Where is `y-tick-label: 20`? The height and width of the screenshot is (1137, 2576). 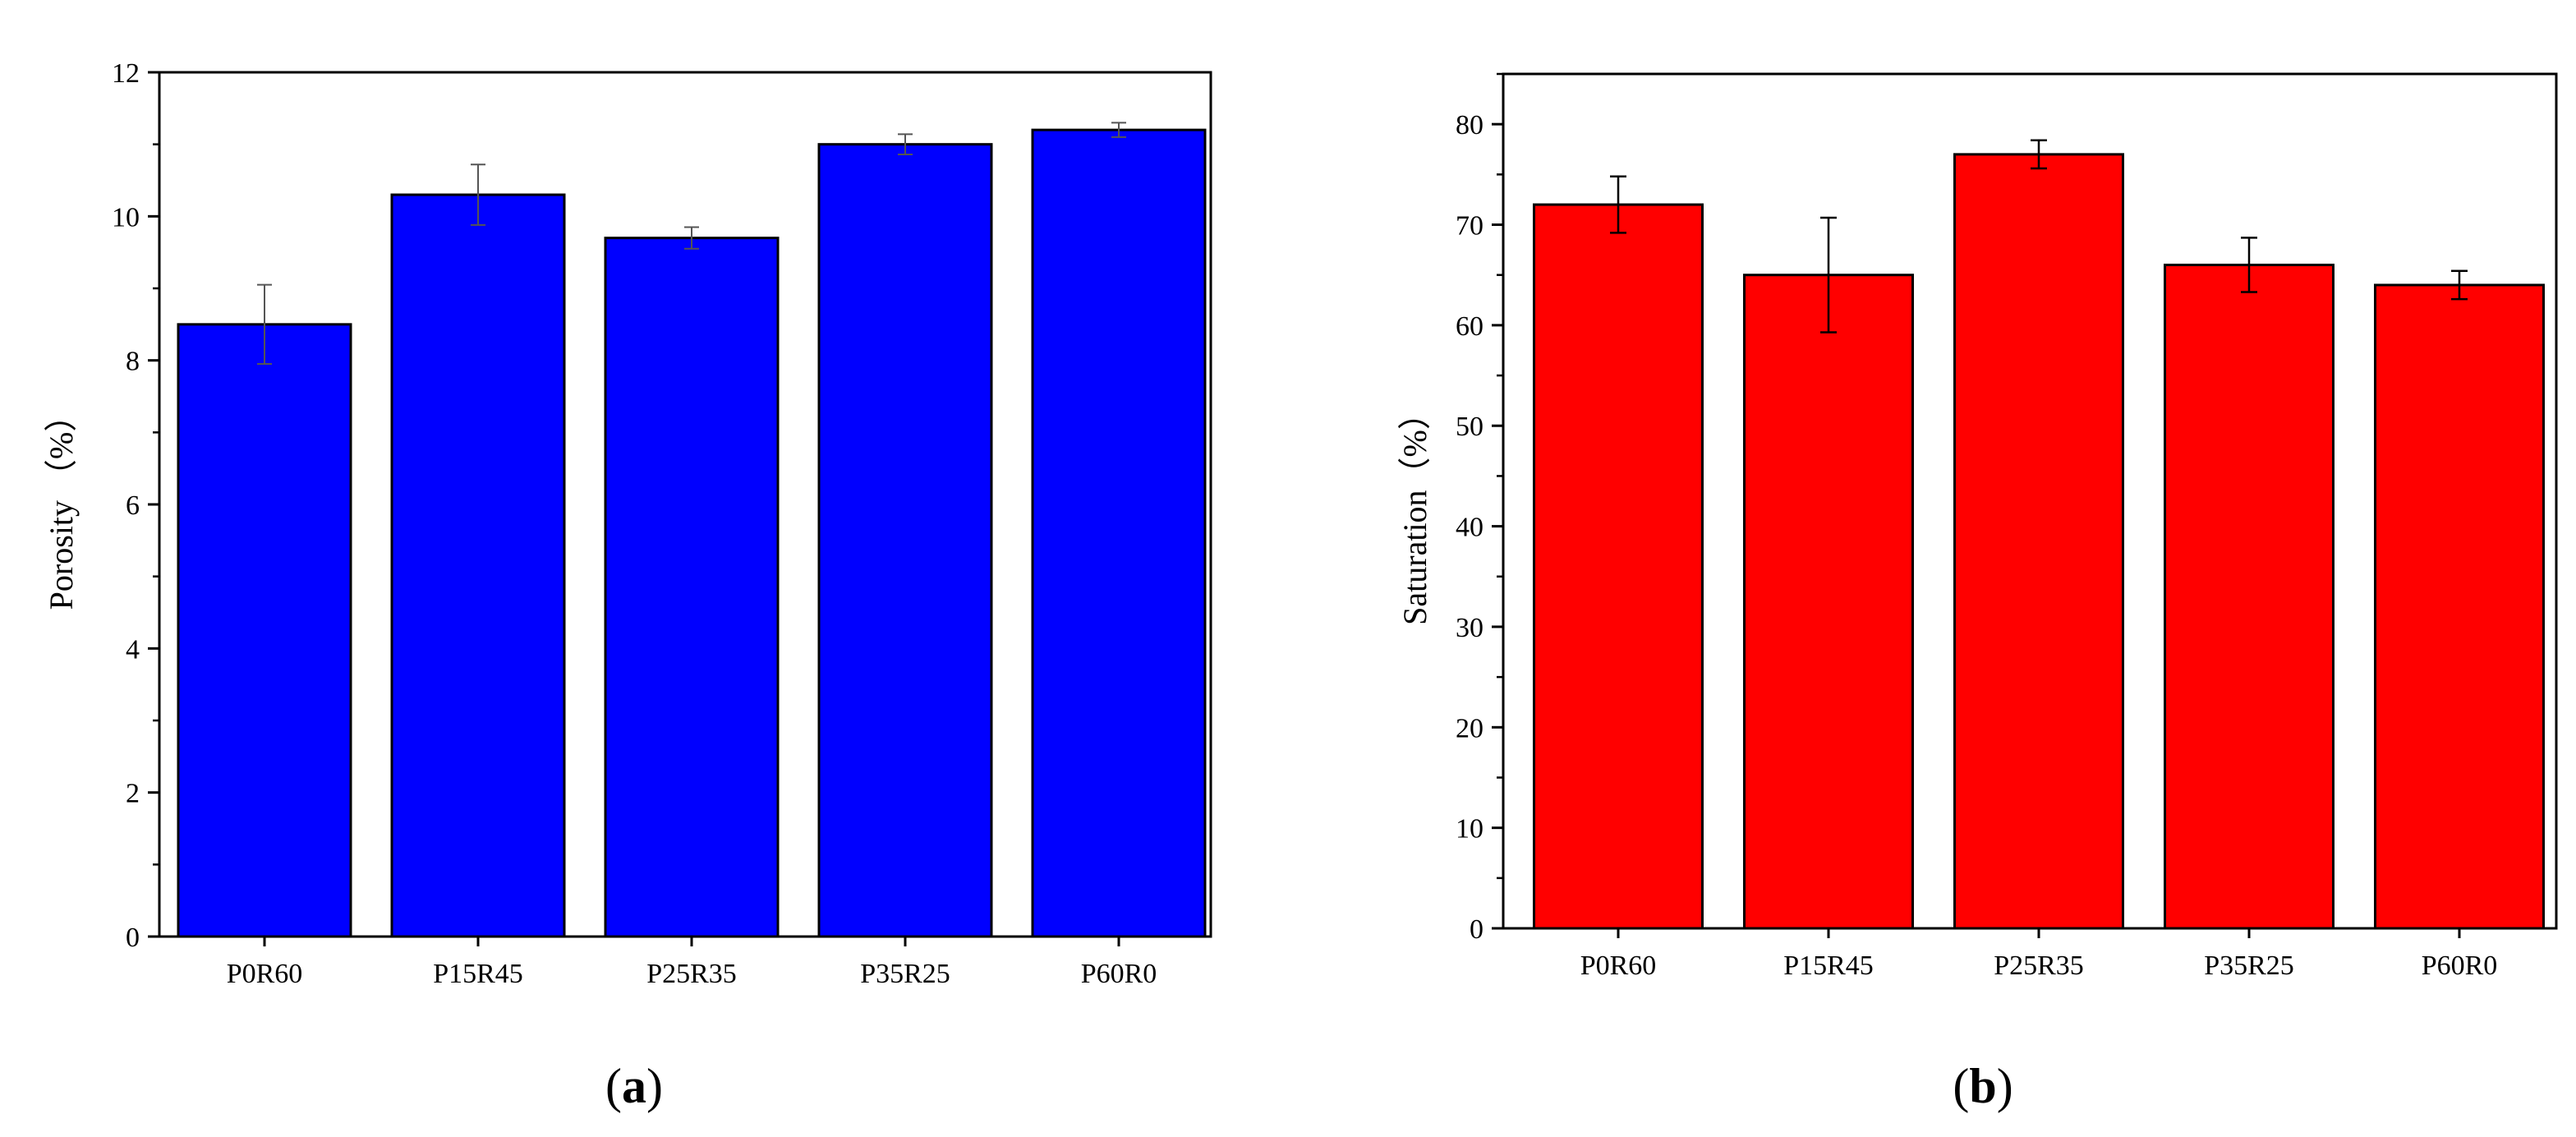
y-tick-label: 20 is located at coordinates (1470, 728).